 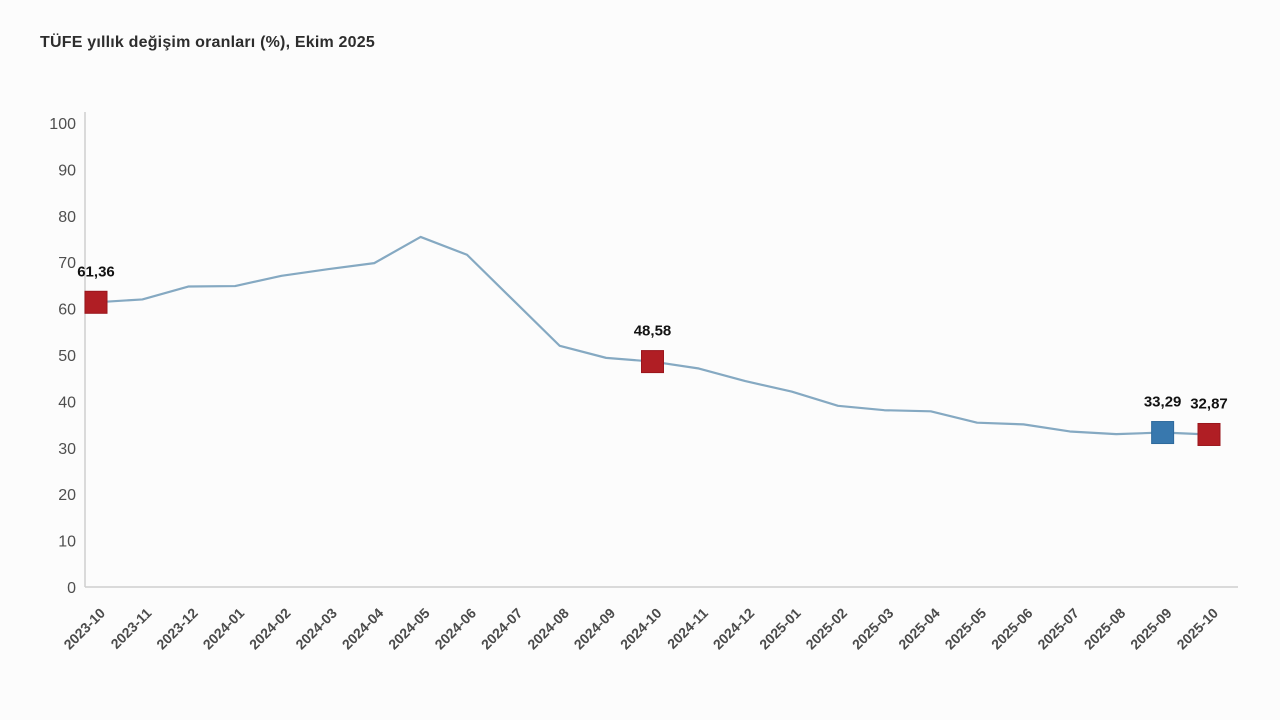 I want to click on x-tick-label: 2024-09, so click(x=595, y=629).